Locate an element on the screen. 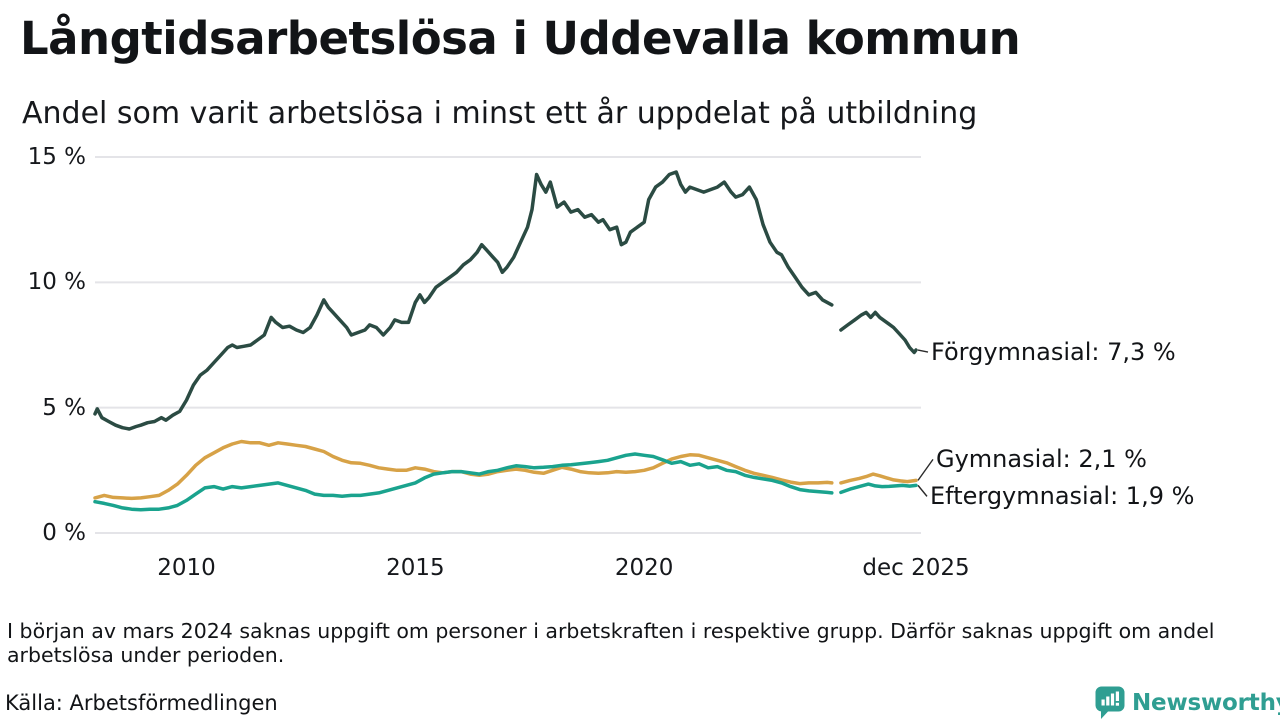 This screenshot has width=1280, height=720. page-title: Långtidsarbetslösa i Uddevalla kommun is located at coordinates (520, 38).